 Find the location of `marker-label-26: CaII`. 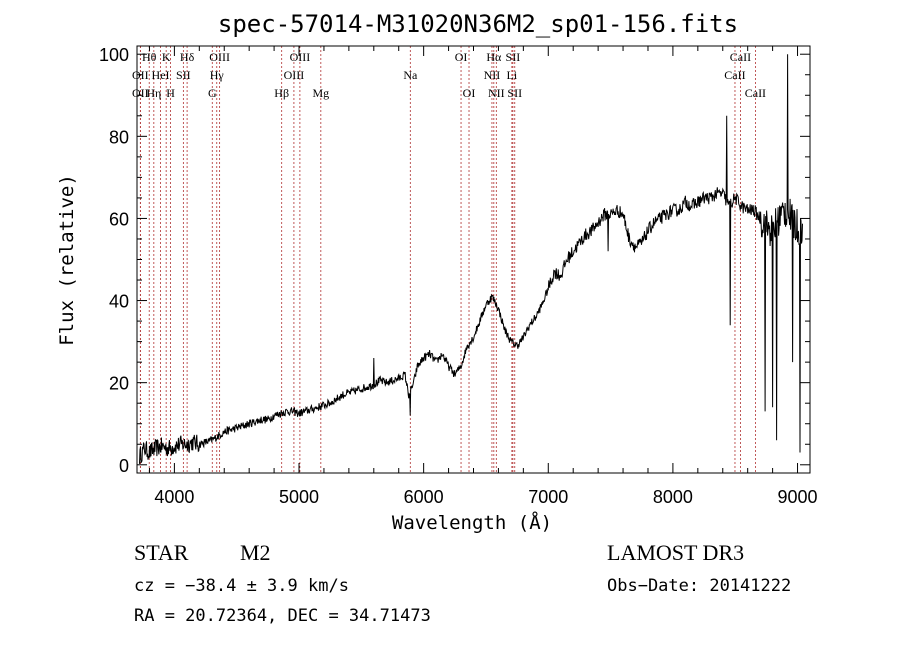

marker-label-26: CaII is located at coordinates (734, 75).